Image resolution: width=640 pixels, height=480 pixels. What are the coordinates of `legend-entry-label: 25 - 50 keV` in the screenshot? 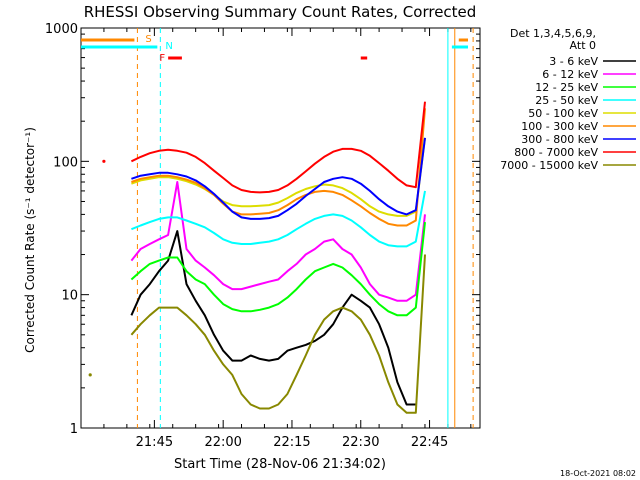 It's located at (566, 100).